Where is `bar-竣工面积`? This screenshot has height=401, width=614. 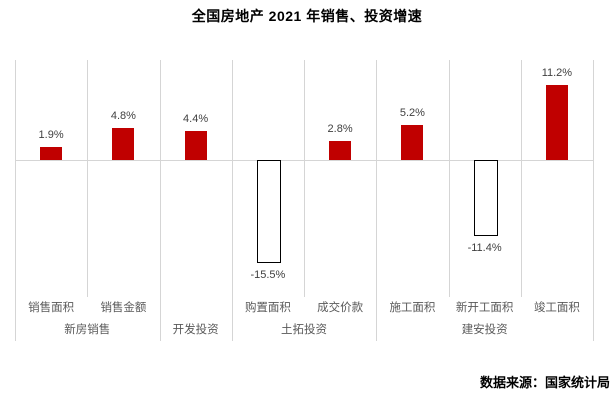 bar-竣工面积 is located at coordinates (556, 122).